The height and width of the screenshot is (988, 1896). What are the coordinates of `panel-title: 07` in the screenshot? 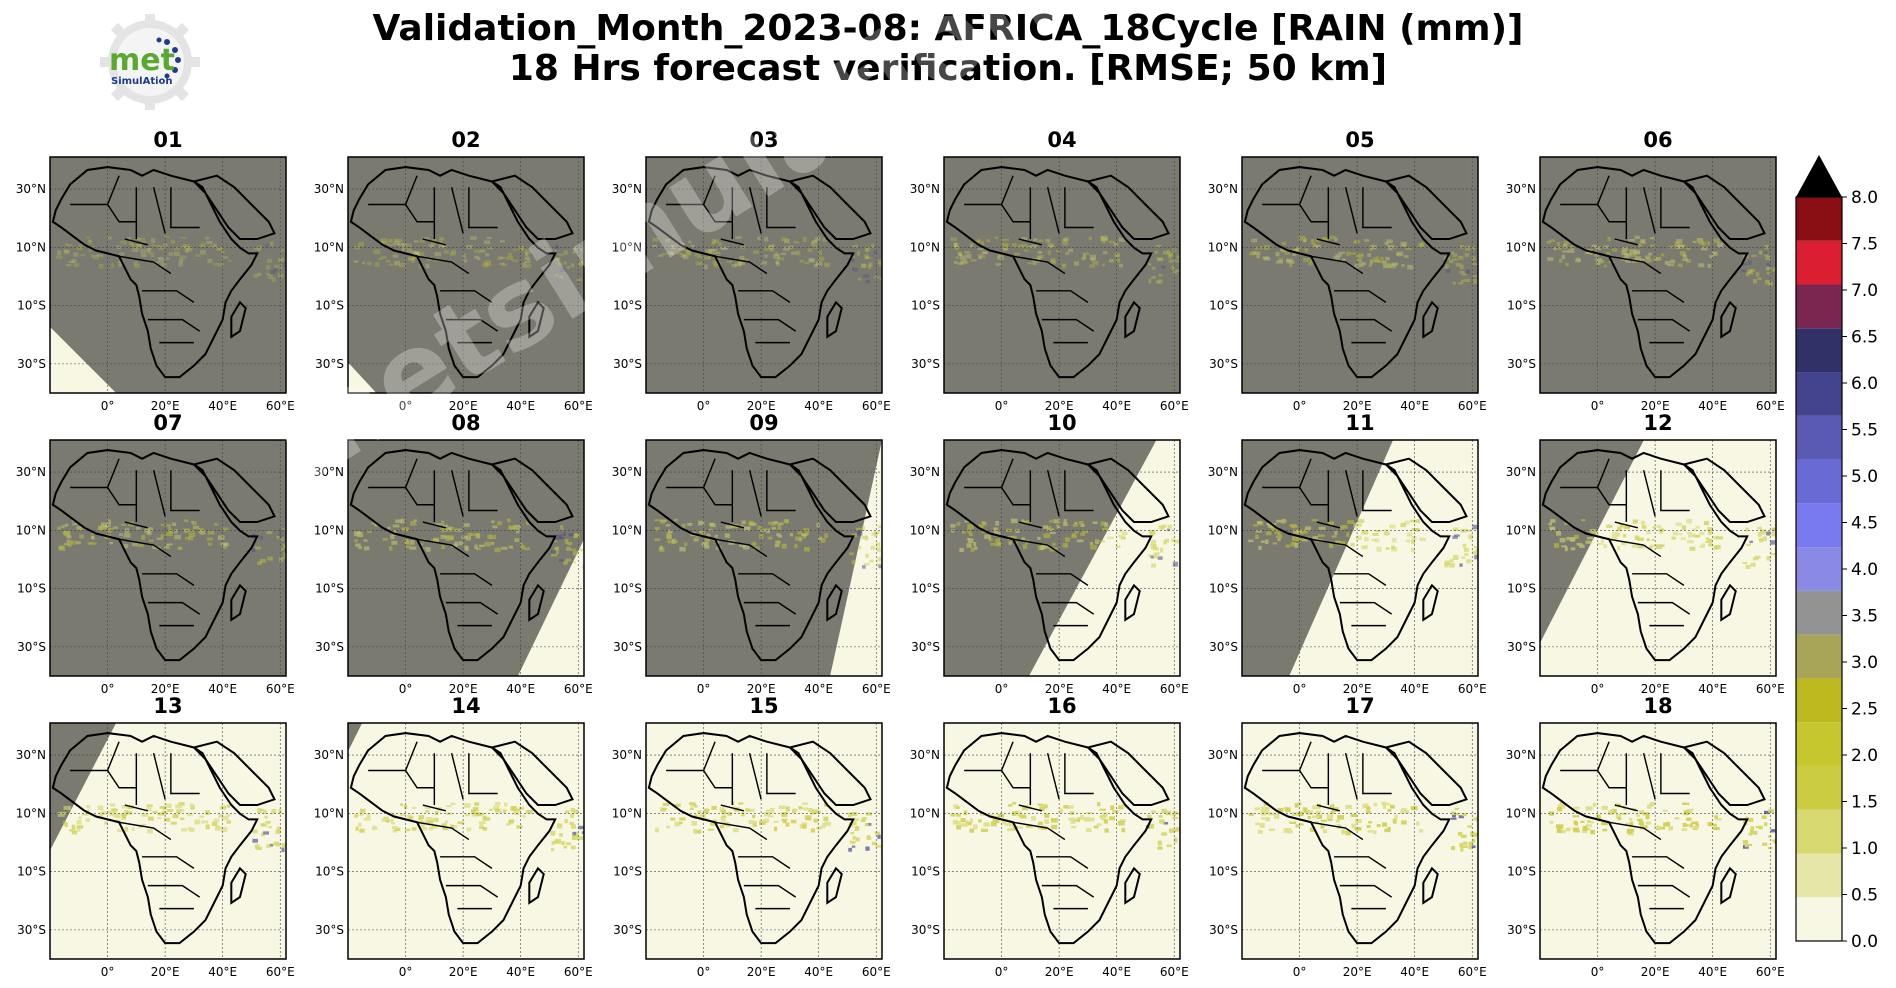 It's located at (167, 423).